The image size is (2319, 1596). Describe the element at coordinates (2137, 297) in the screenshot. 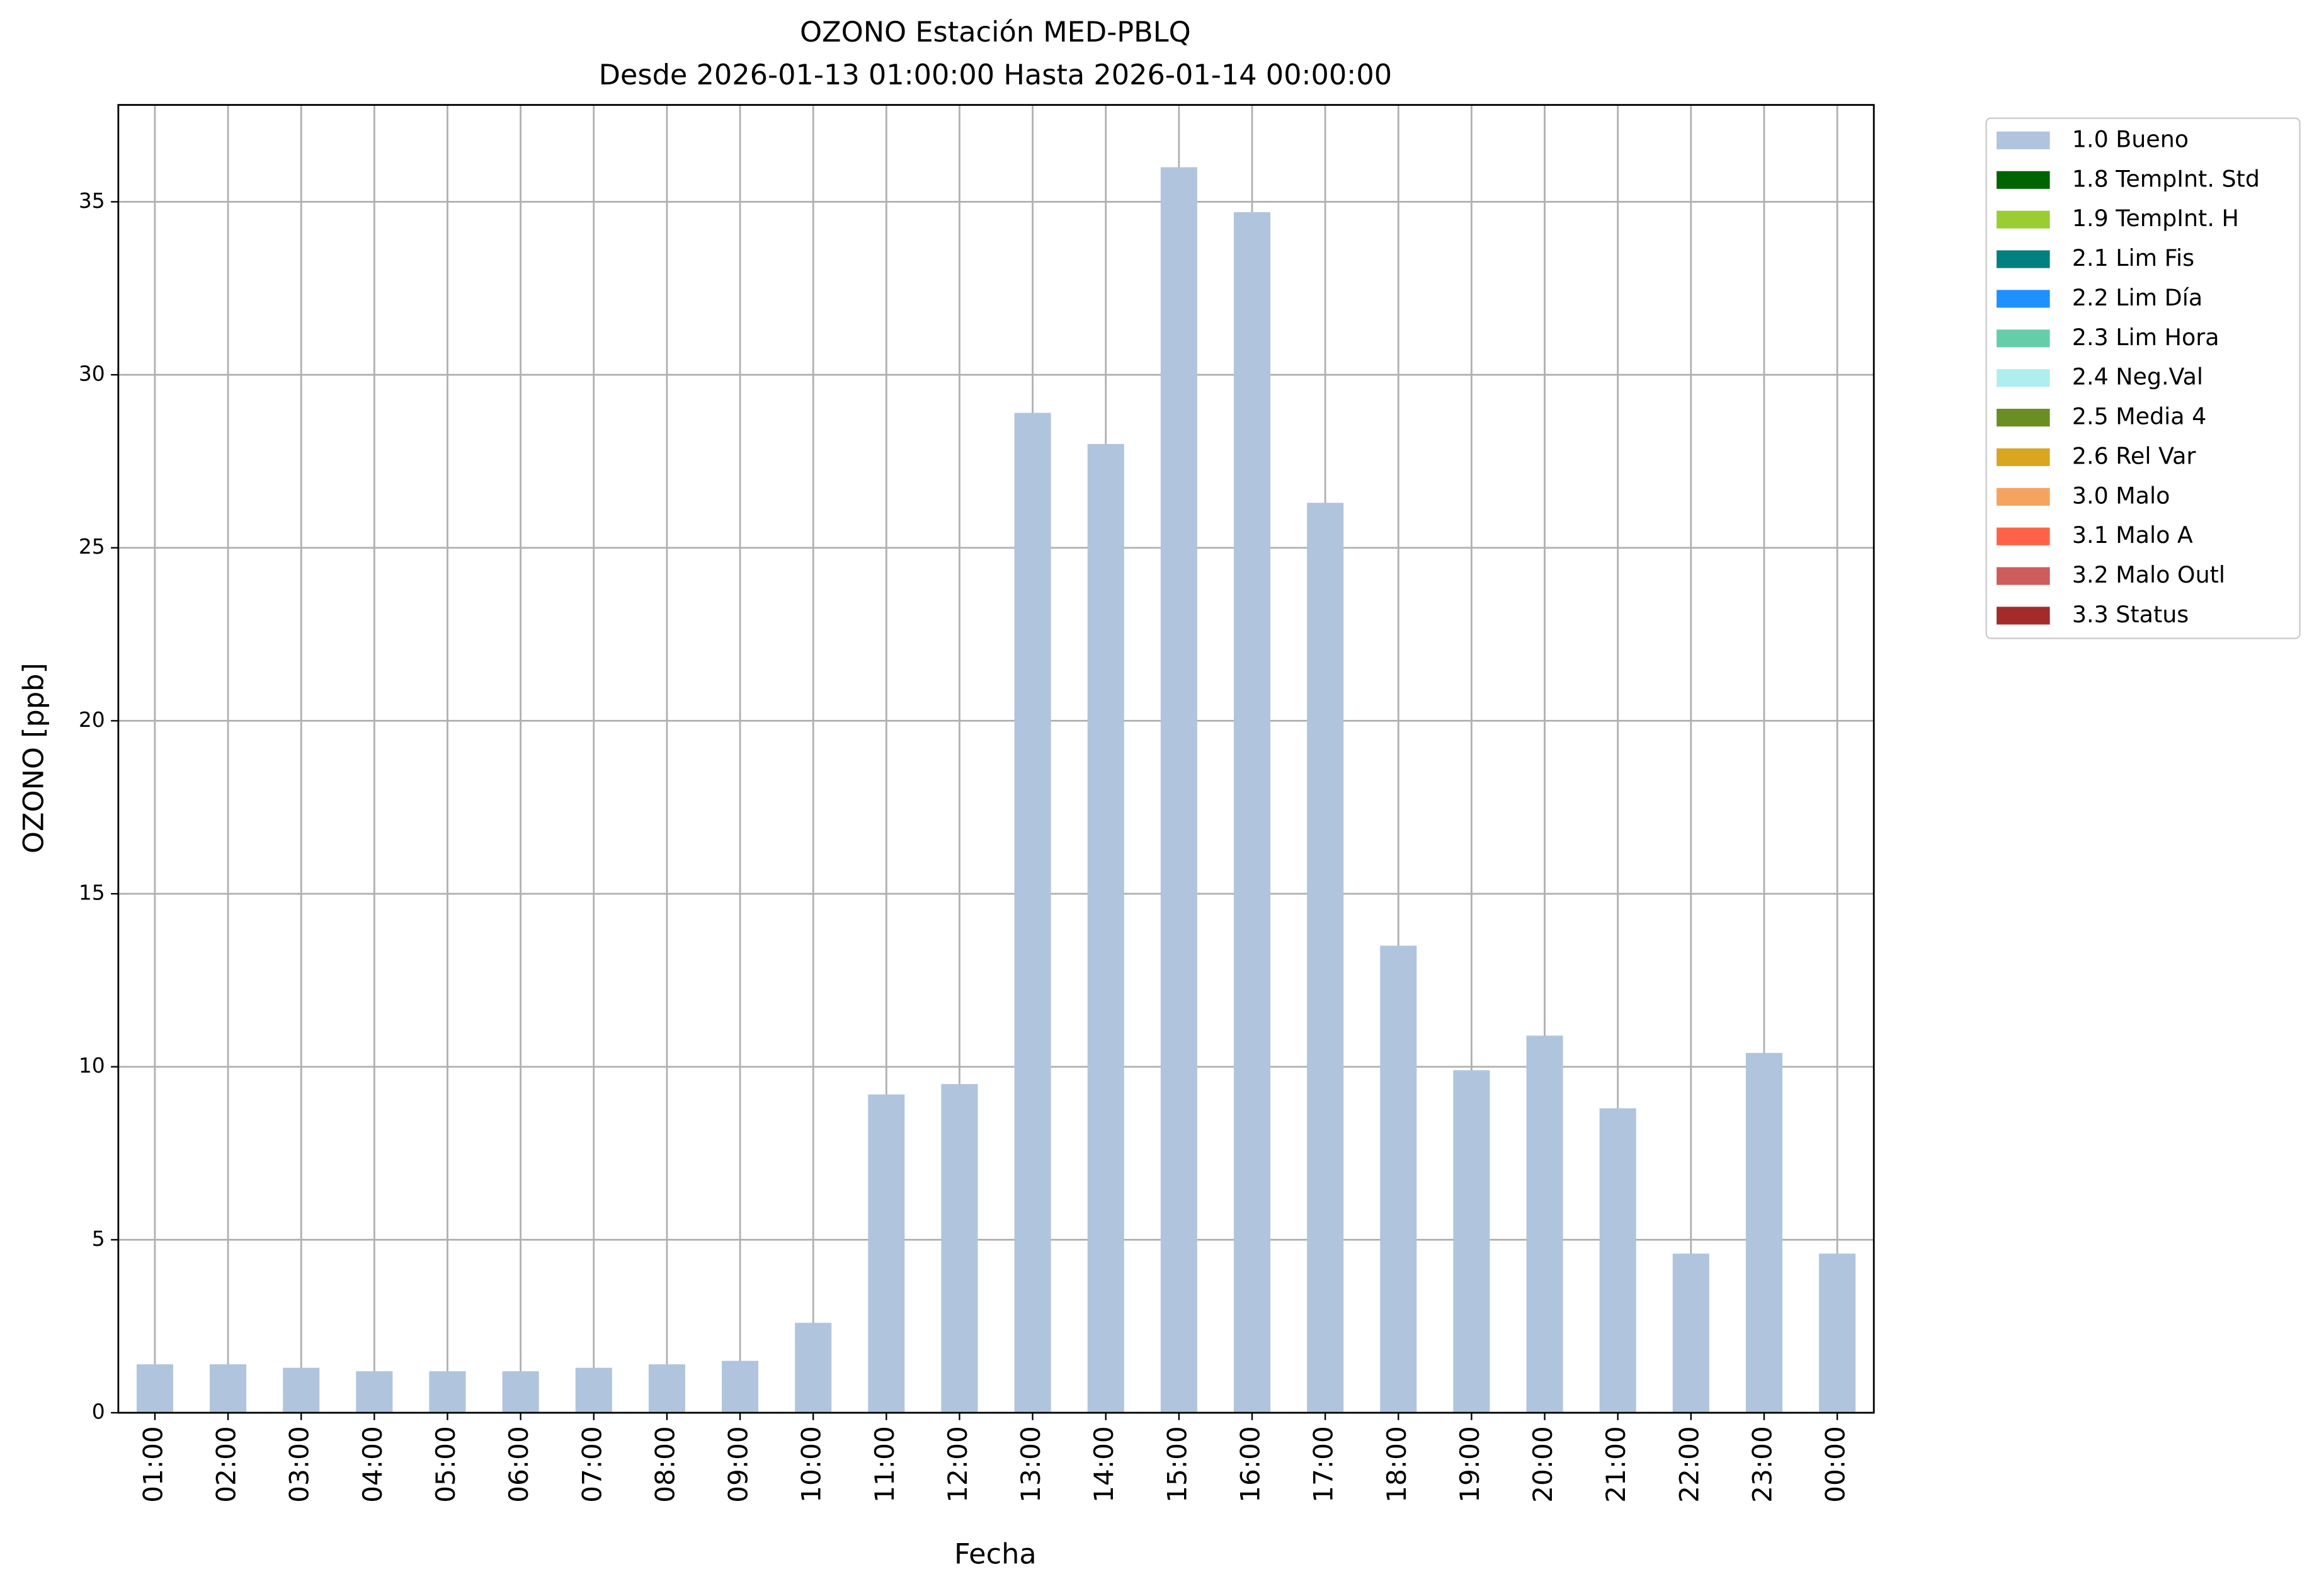

I see `legend-label: 2.2 Lim Día` at that location.